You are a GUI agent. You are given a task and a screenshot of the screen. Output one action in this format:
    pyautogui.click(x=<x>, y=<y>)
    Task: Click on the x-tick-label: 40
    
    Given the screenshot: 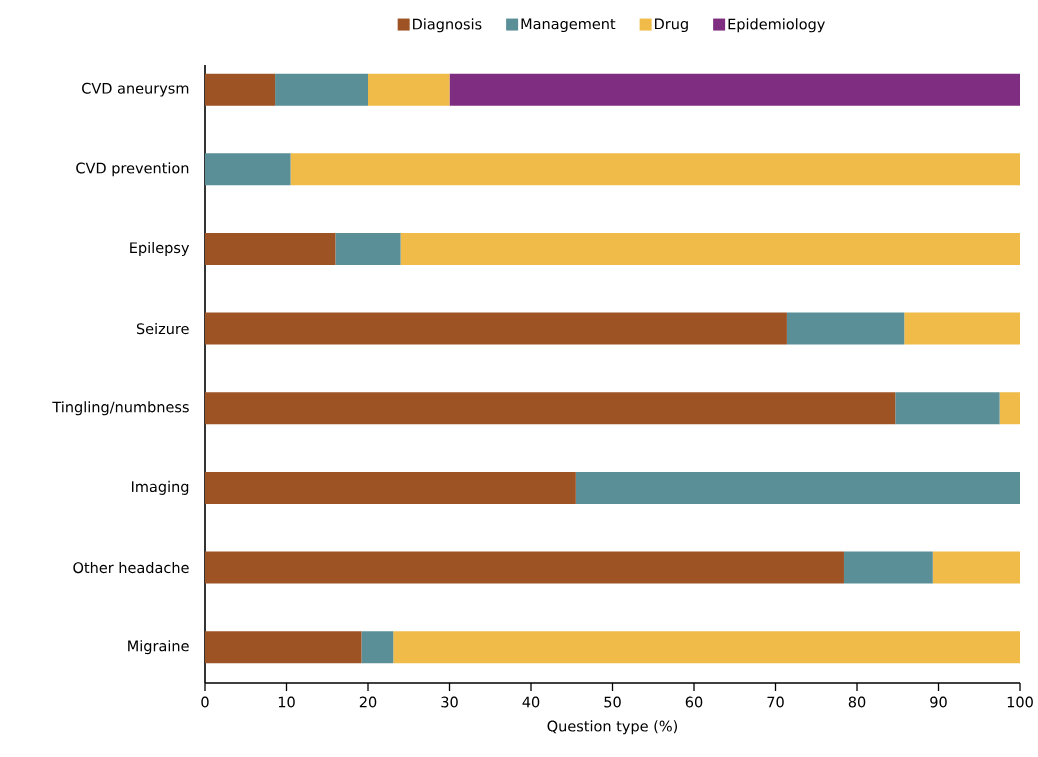 What is the action you would take?
    pyautogui.click(x=531, y=702)
    